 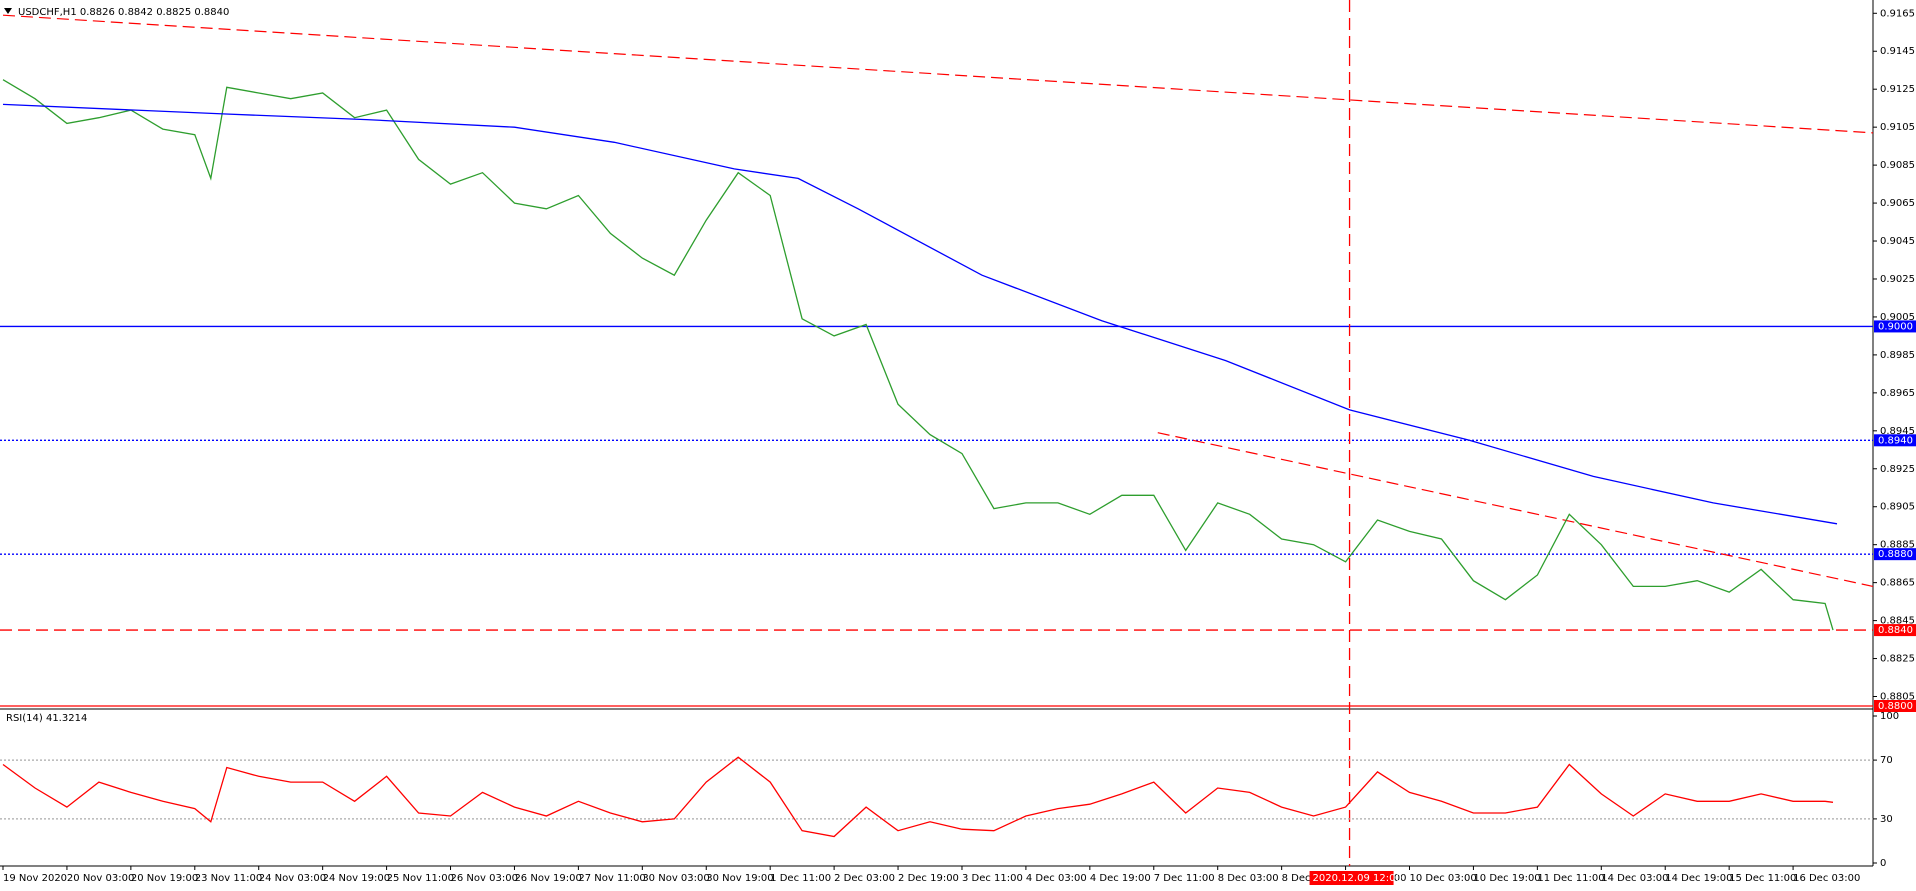 What do you see at coordinates (228, 878) in the screenshot?
I see `x-tick-label: 23 Nov 11:00` at bounding box center [228, 878].